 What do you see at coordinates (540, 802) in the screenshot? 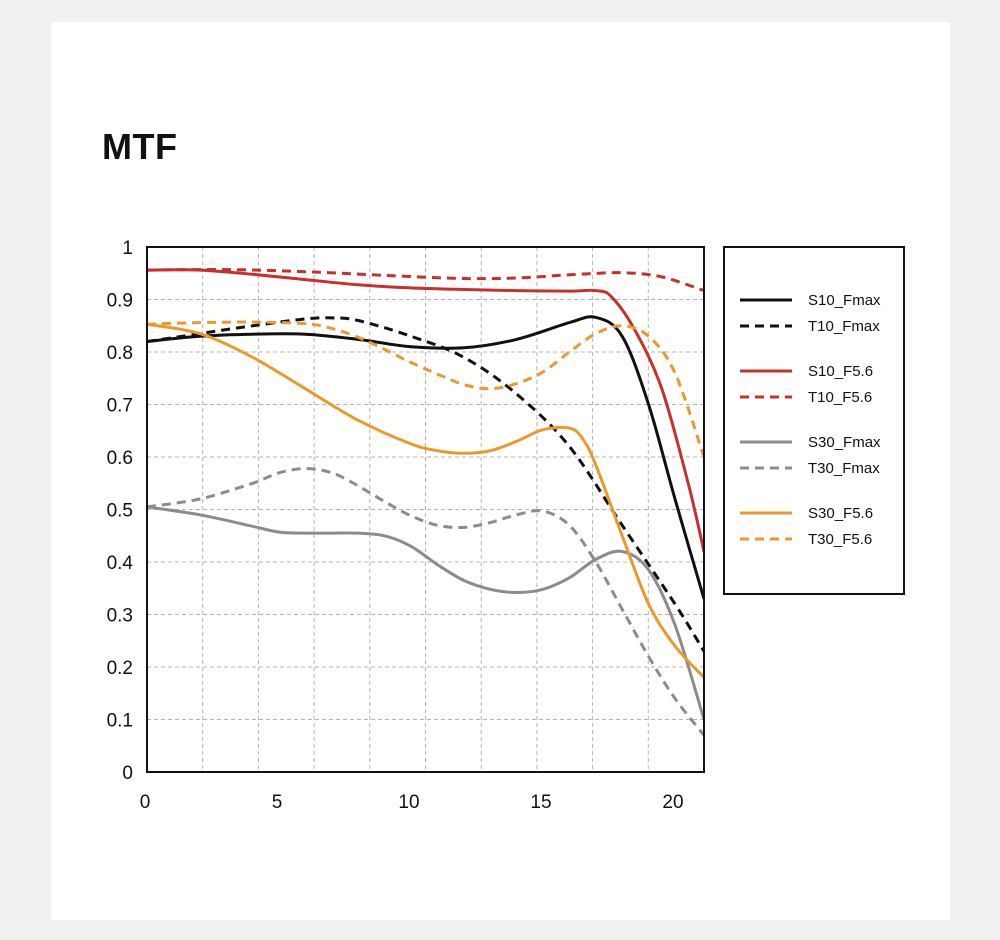
I see `x-tick-label: 15` at bounding box center [540, 802].